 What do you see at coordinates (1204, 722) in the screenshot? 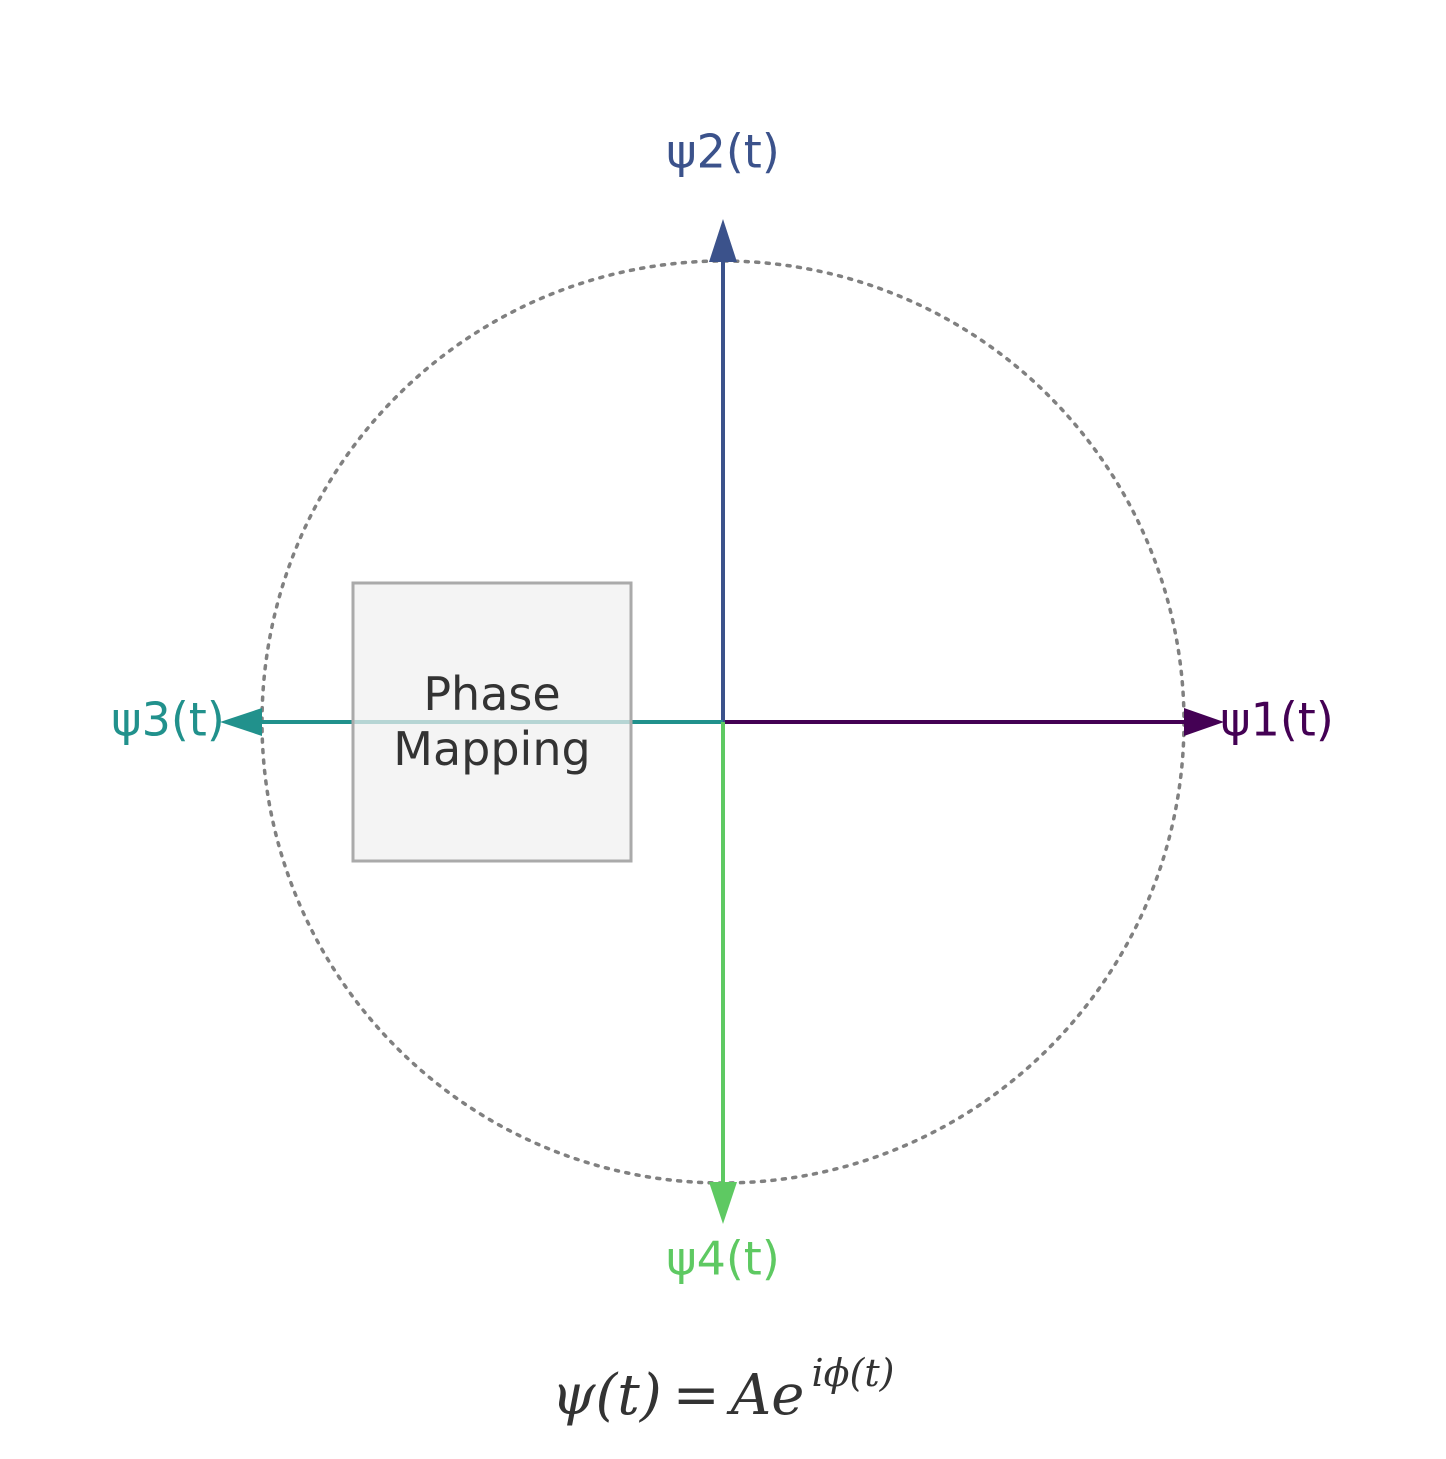
I see `psi1-arrowhead` at bounding box center [1204, 722].